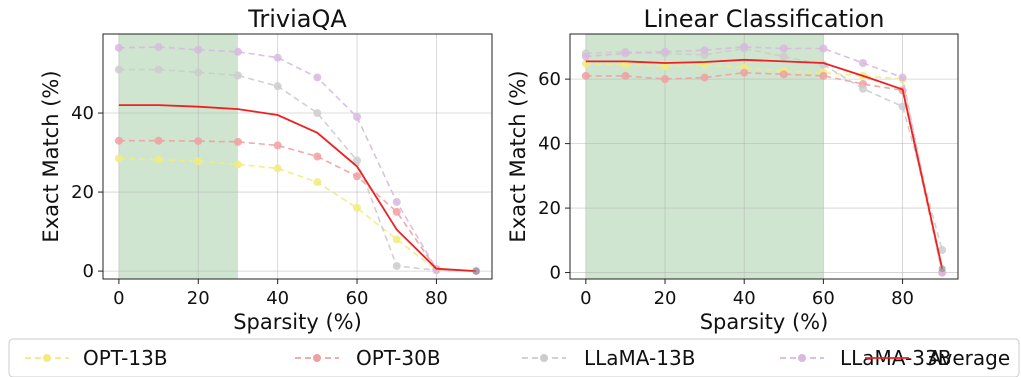 This screenshot has width=1021, height=377. Describe the element at coordinates (639, 358) in the screenshot. I see `legend-label: LLaMA-13B` at that location.